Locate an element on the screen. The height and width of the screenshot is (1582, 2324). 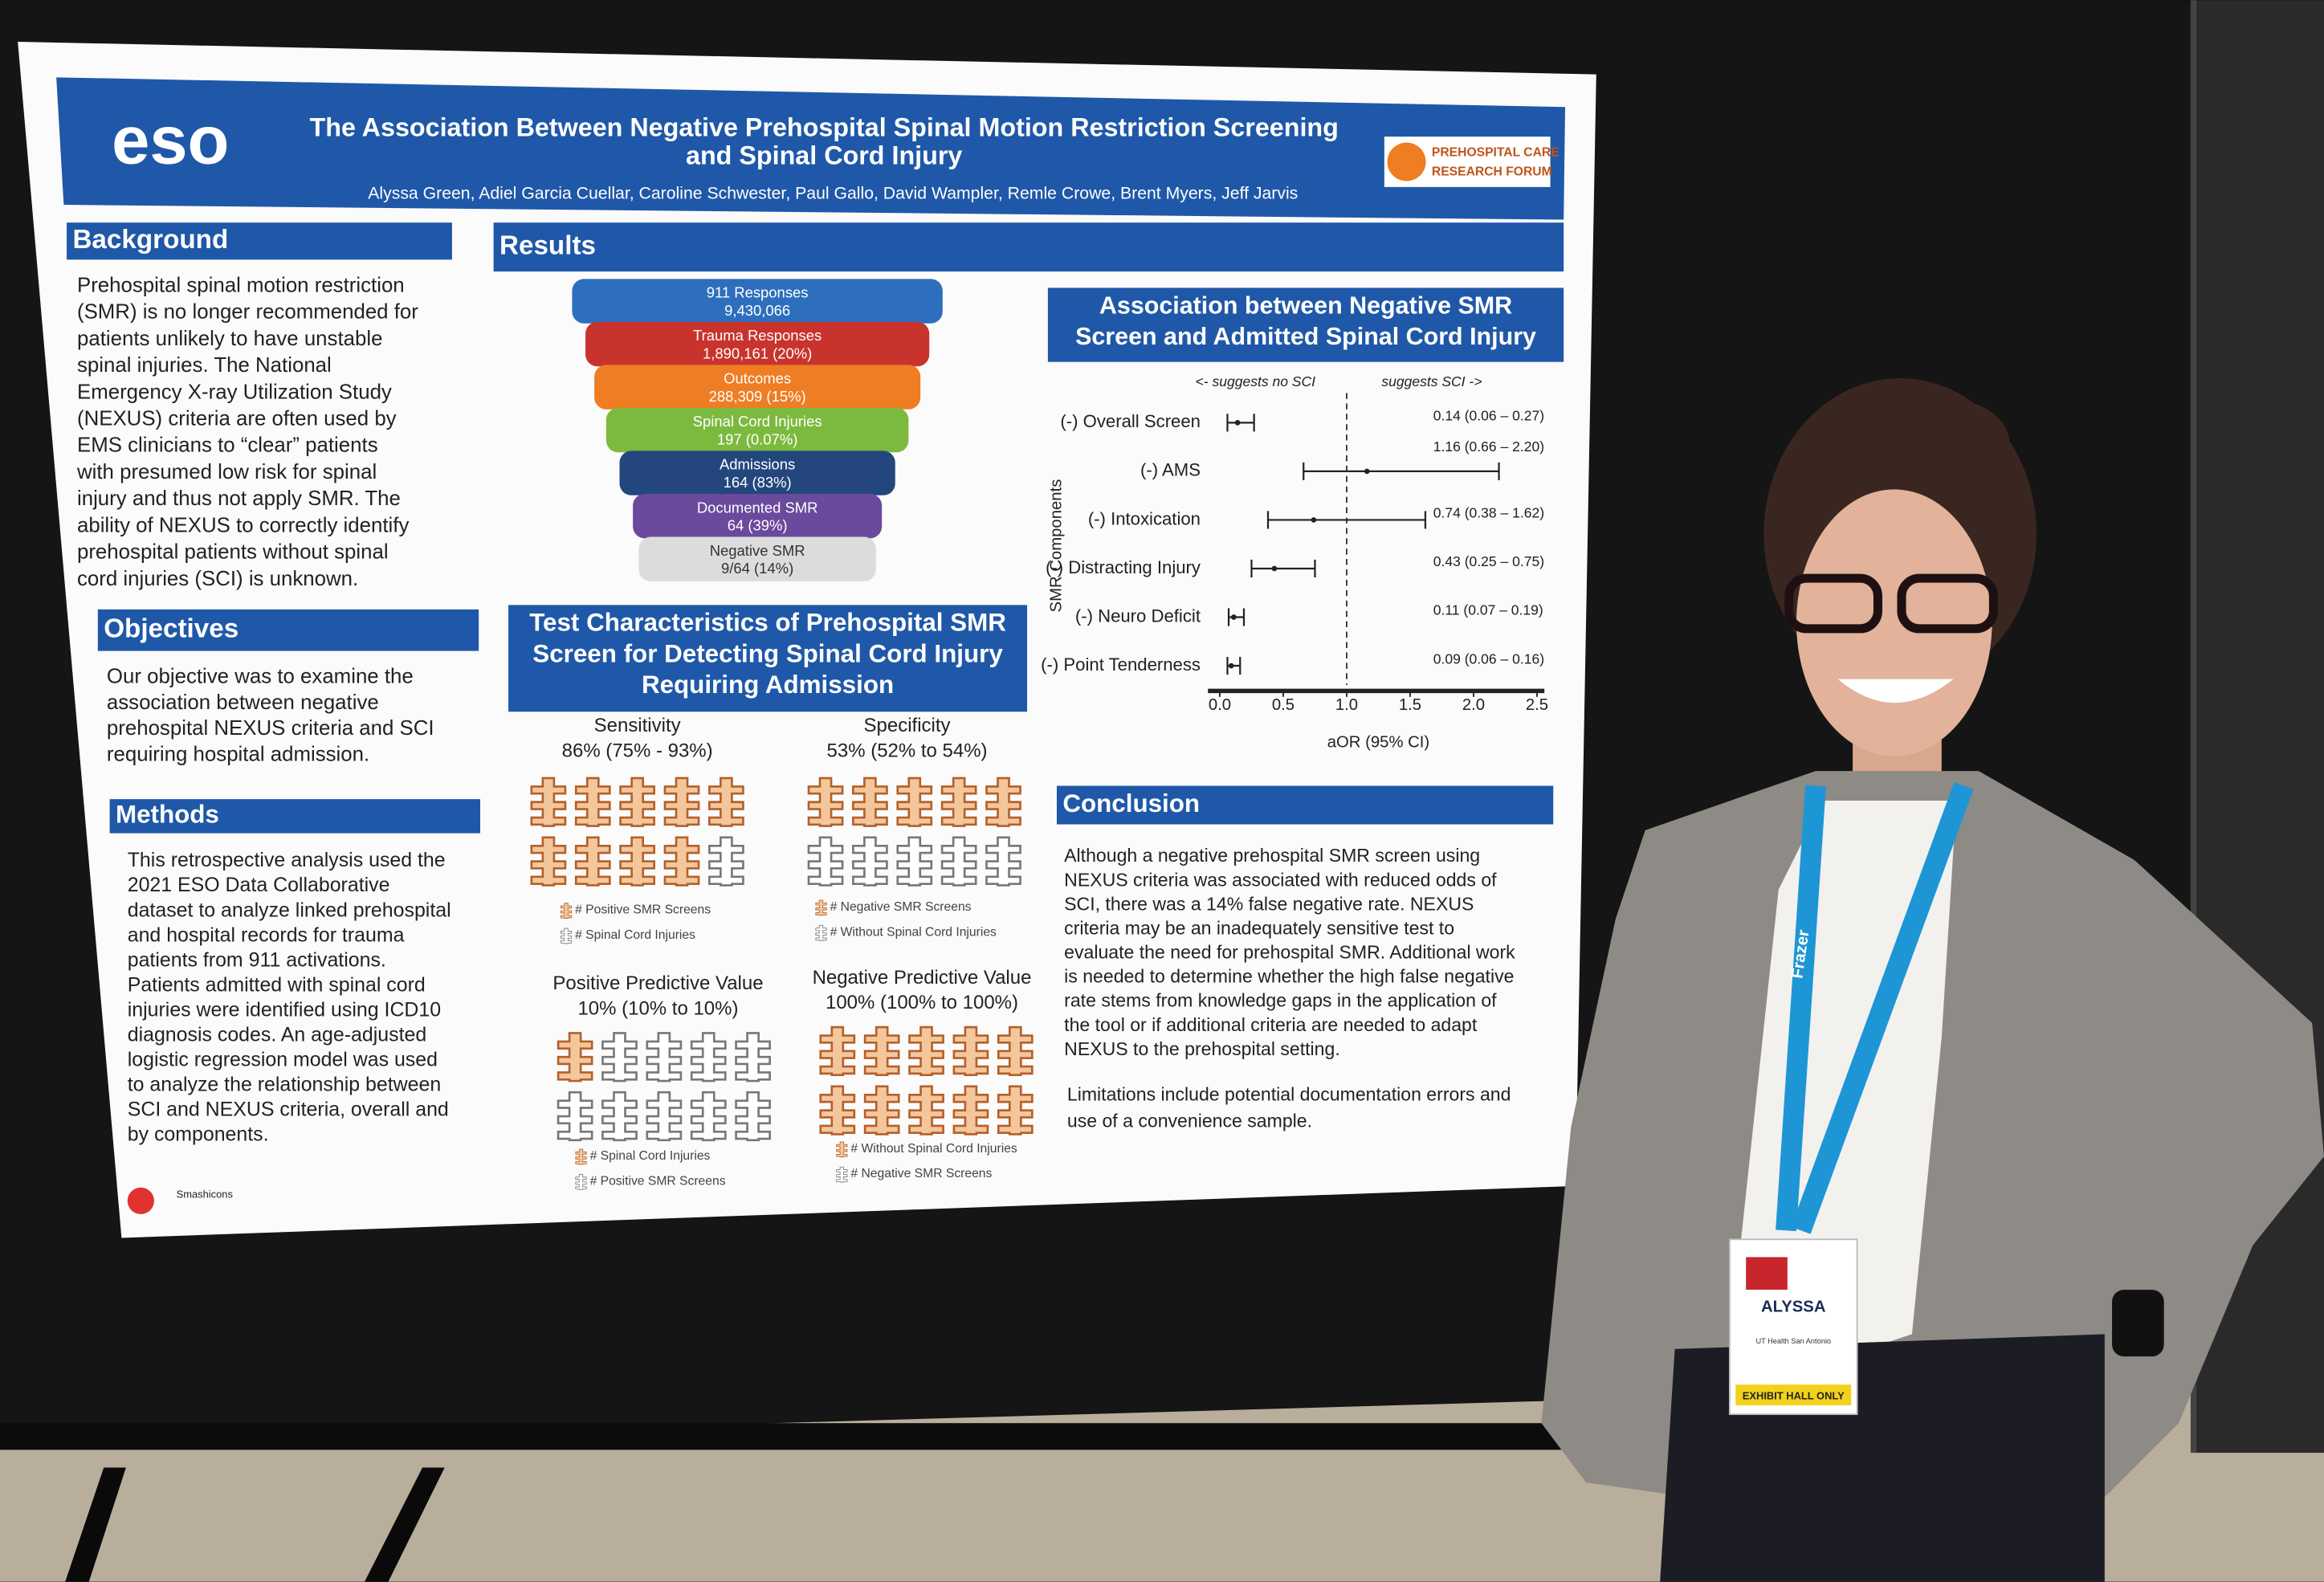
credit-icon is located at coordinates (141, 1201).